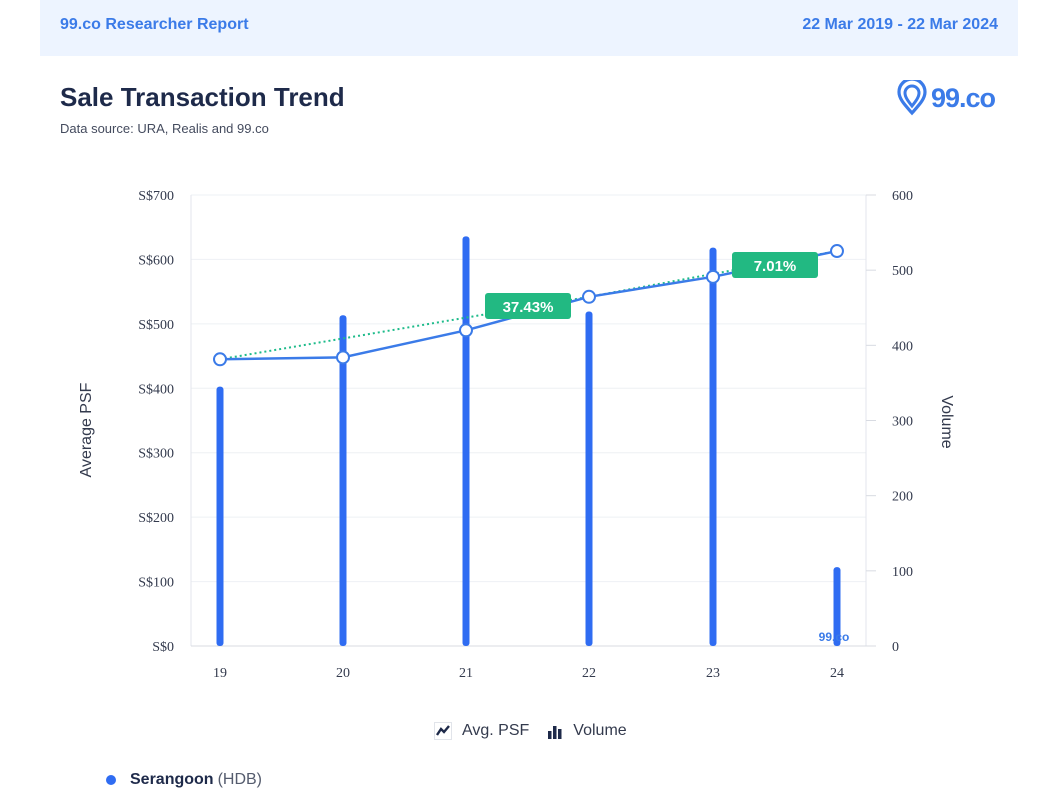  Describe the element at coordinates (172, 779) in the screenshot. I see `series-name: Serangoon` at that location.